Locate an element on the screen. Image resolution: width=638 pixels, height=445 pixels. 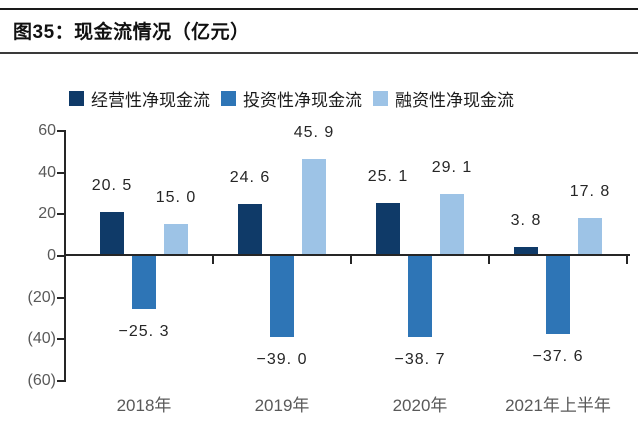
figure-title: 图35：现金流情况（亿元） is located at coordinates (131, 32).